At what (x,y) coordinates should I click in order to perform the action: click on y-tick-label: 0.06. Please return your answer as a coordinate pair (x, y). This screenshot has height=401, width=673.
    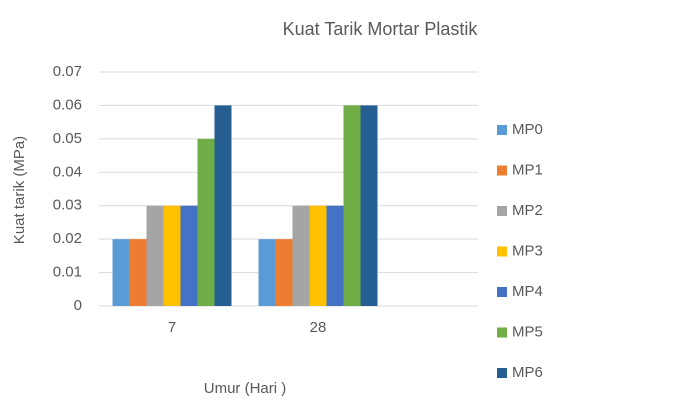
    Looking at the image, I should click on (67, 104).